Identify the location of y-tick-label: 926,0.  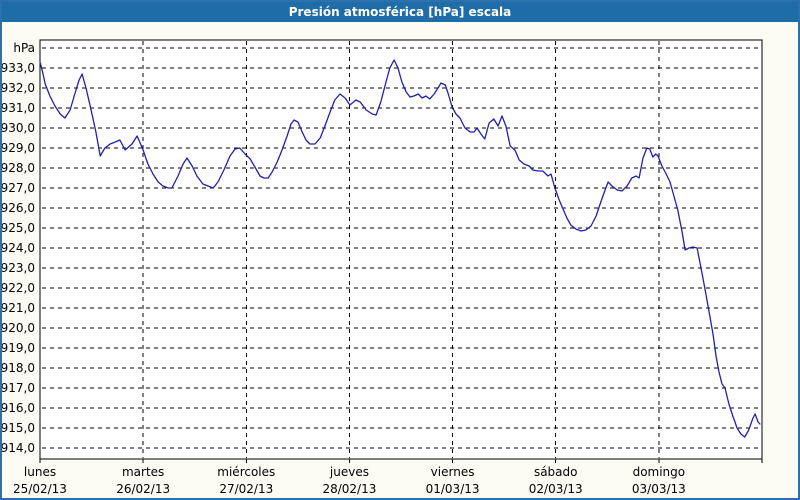
(18, 208).